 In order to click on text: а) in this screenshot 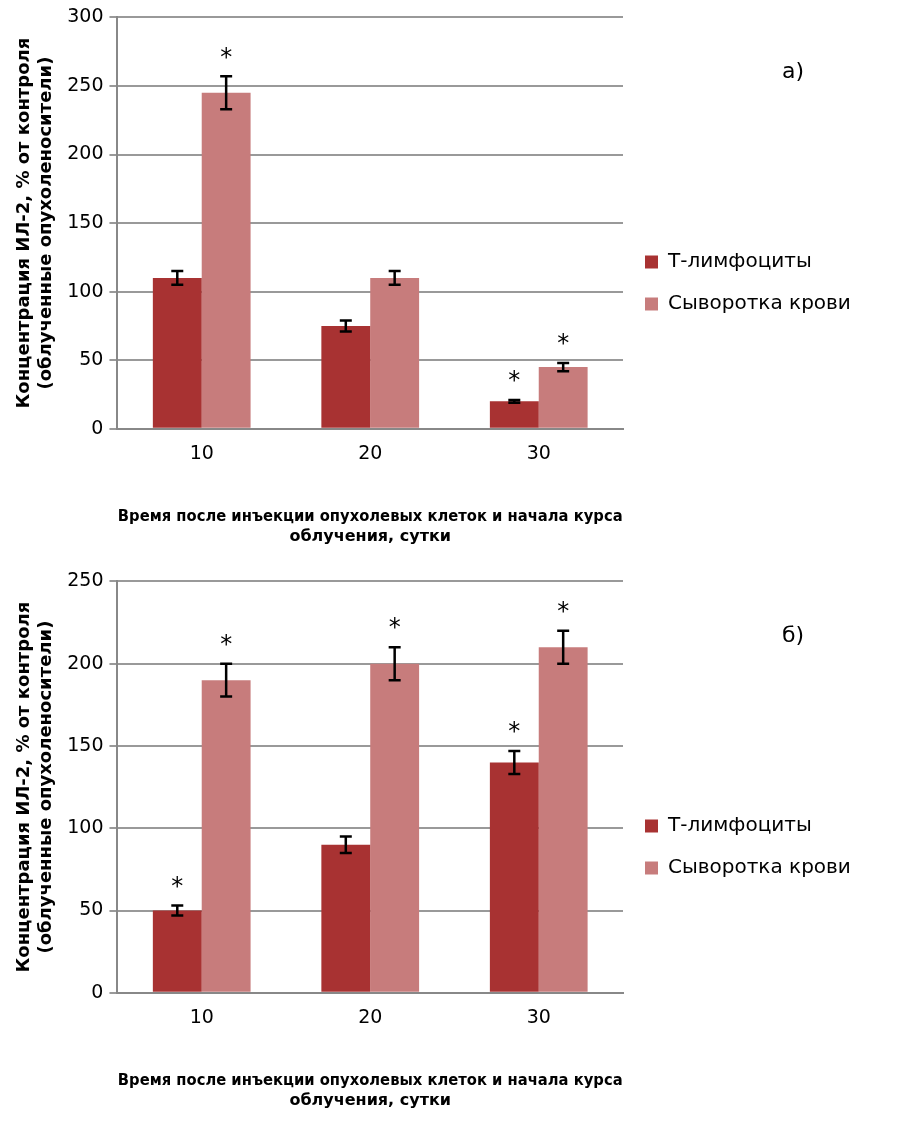, I will do `click(793, 71)`.